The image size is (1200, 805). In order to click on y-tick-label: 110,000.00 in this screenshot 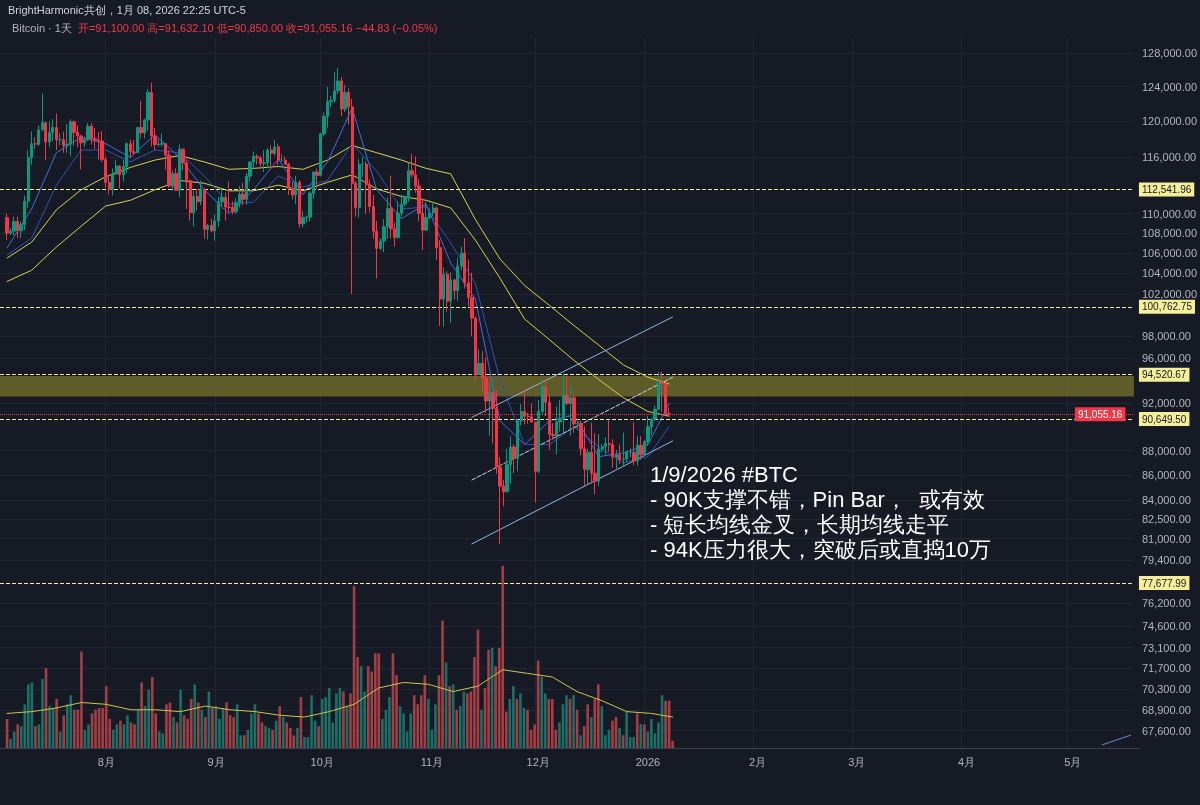, I will do `click(1169, 213)`.